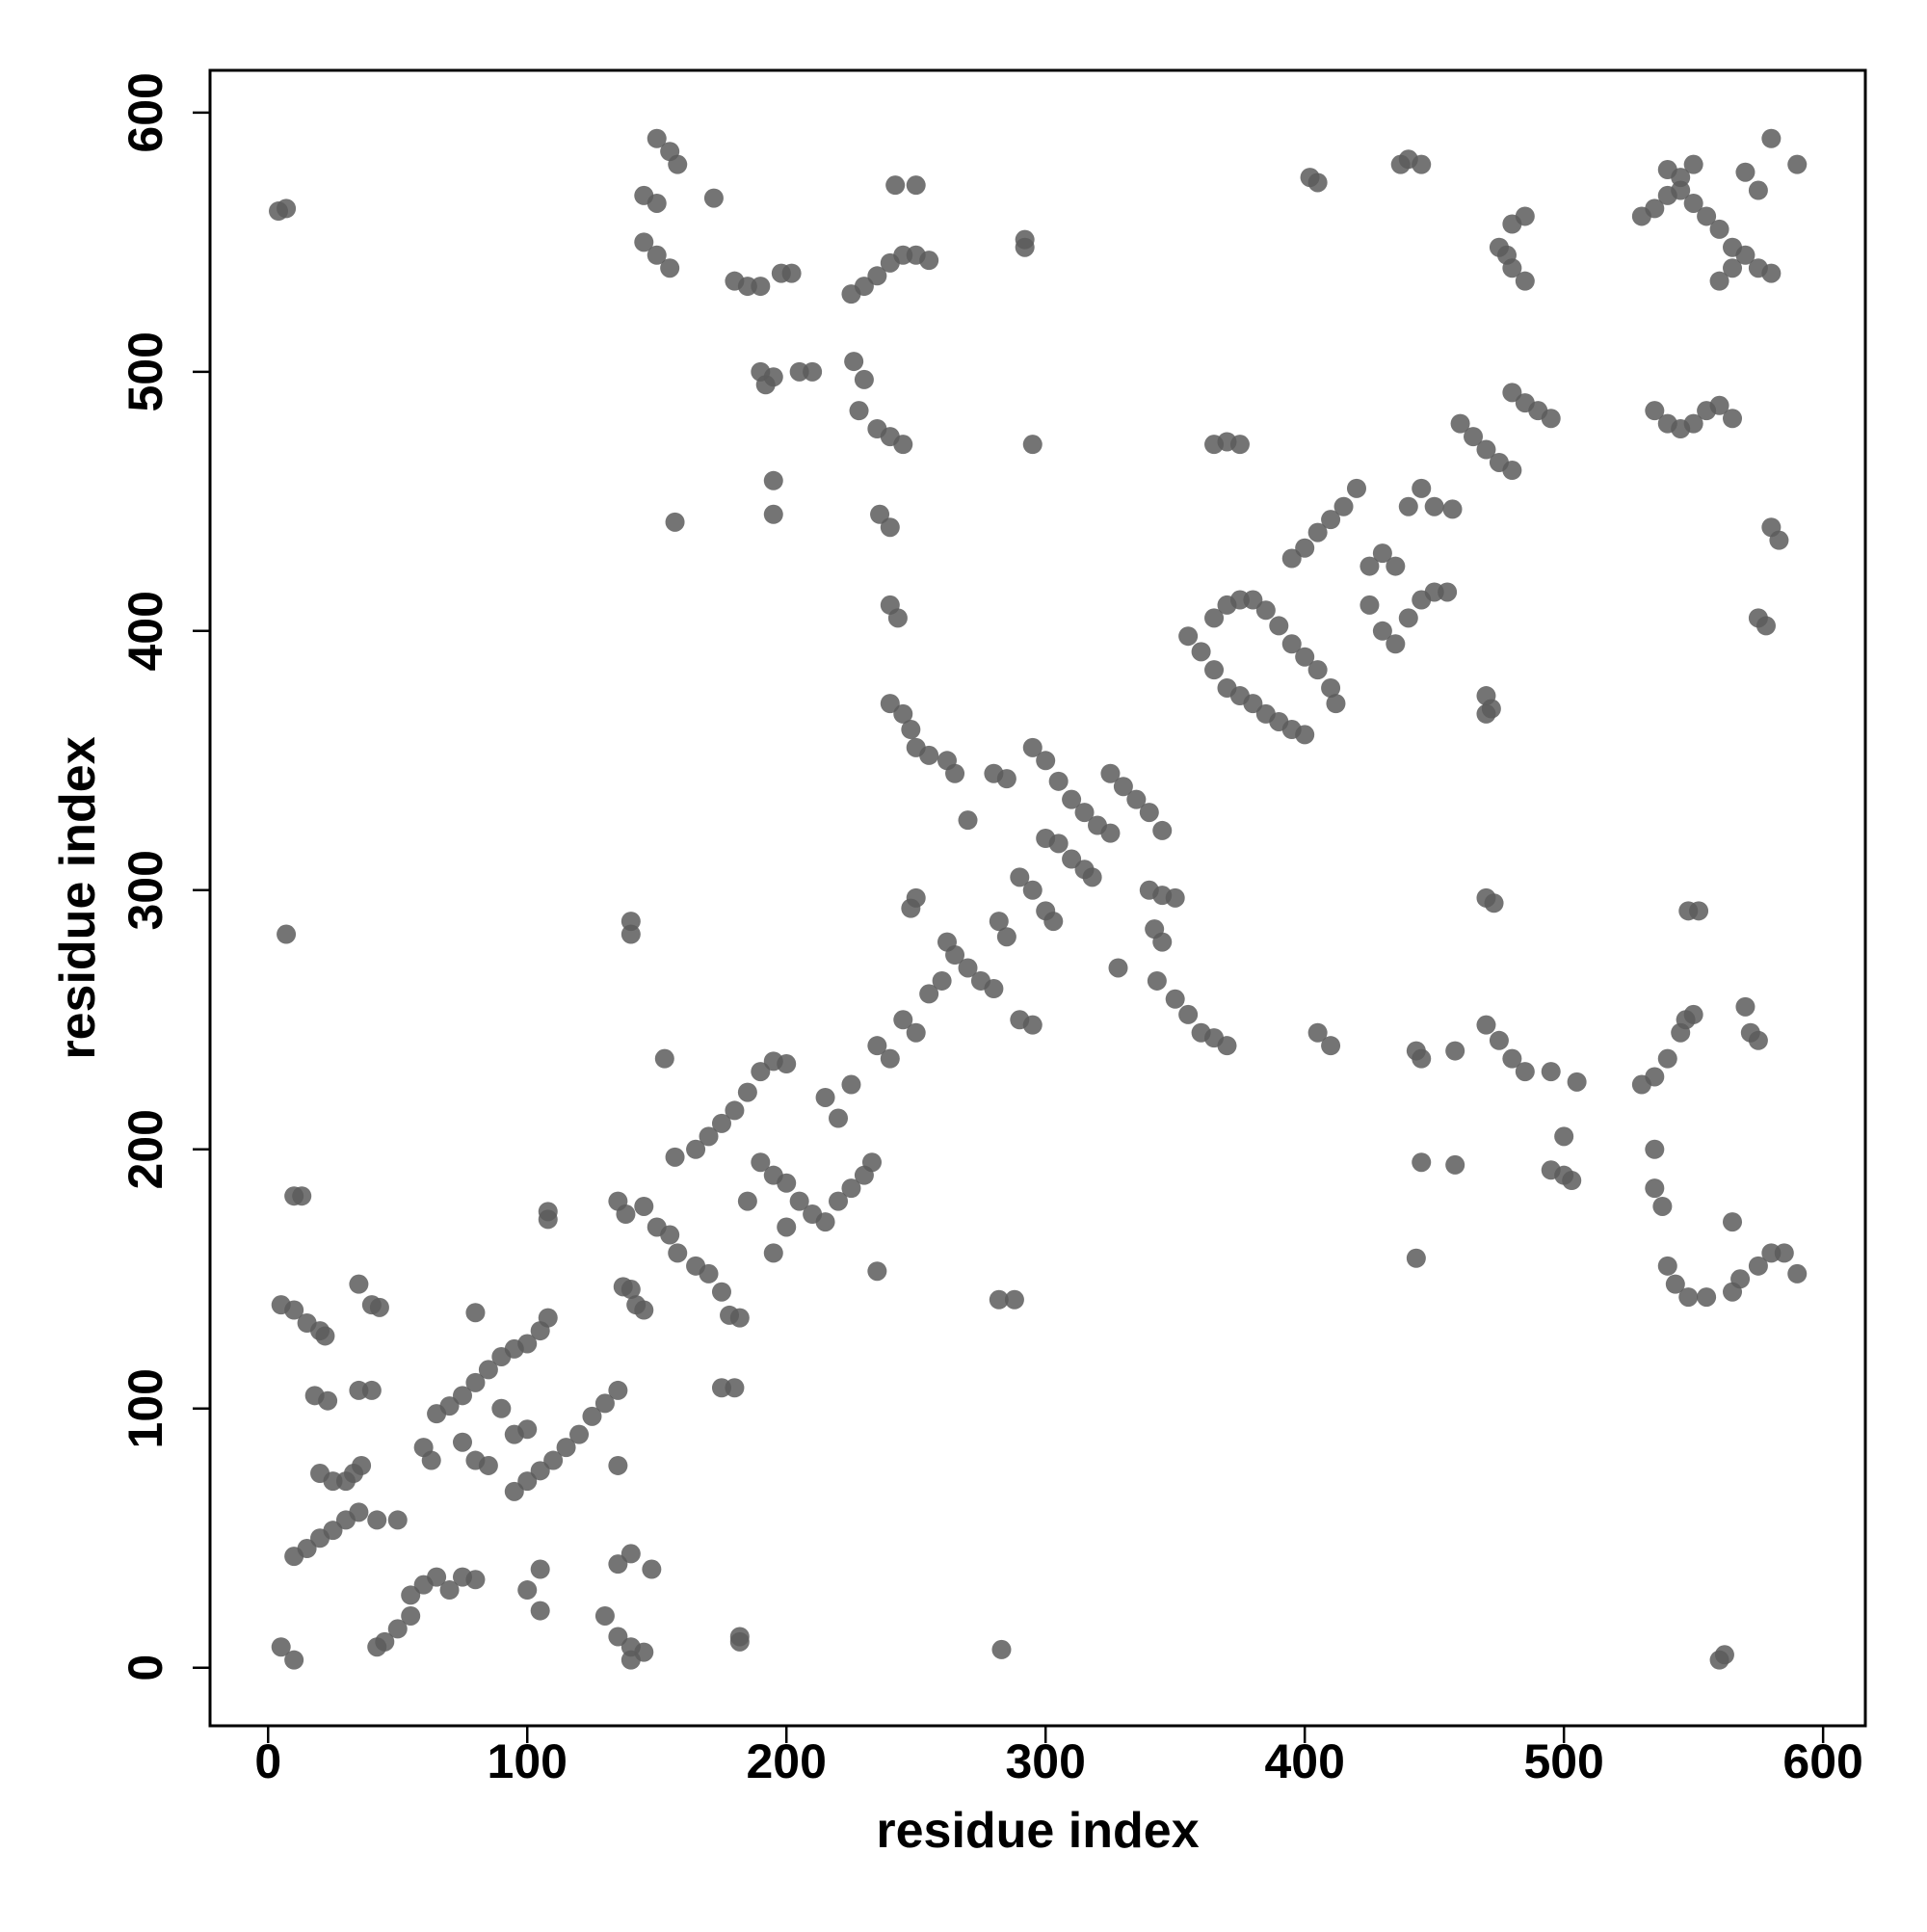 The image size is (1927, 1932). I want to click on y-tick-label: 100, so click(145, 1408).